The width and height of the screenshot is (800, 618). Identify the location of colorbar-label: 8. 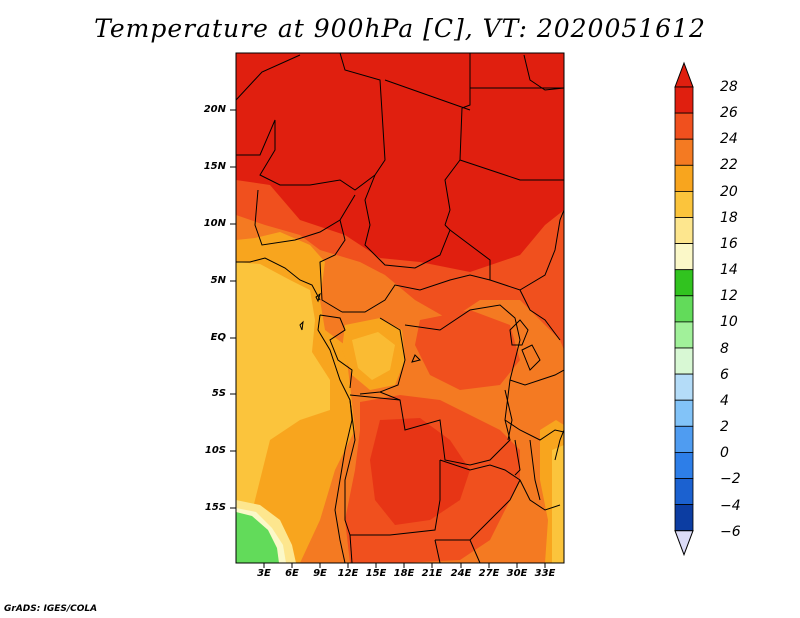
(724, 349).